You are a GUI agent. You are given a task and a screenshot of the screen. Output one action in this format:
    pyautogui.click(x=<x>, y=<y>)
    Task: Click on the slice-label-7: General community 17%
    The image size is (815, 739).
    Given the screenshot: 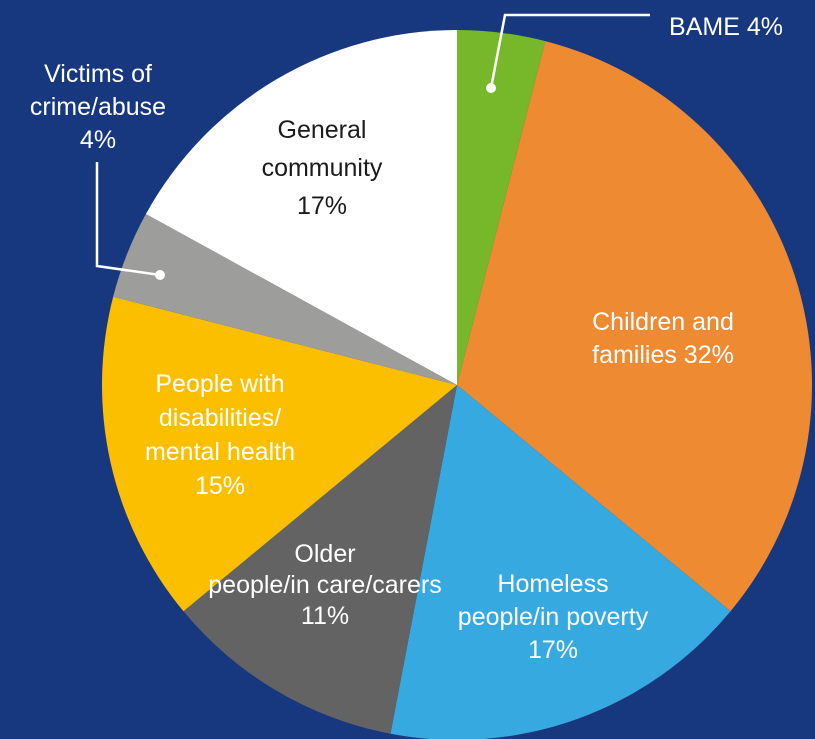 What is the action you would take?
    pyautogui.click(x=322, y=168)
    